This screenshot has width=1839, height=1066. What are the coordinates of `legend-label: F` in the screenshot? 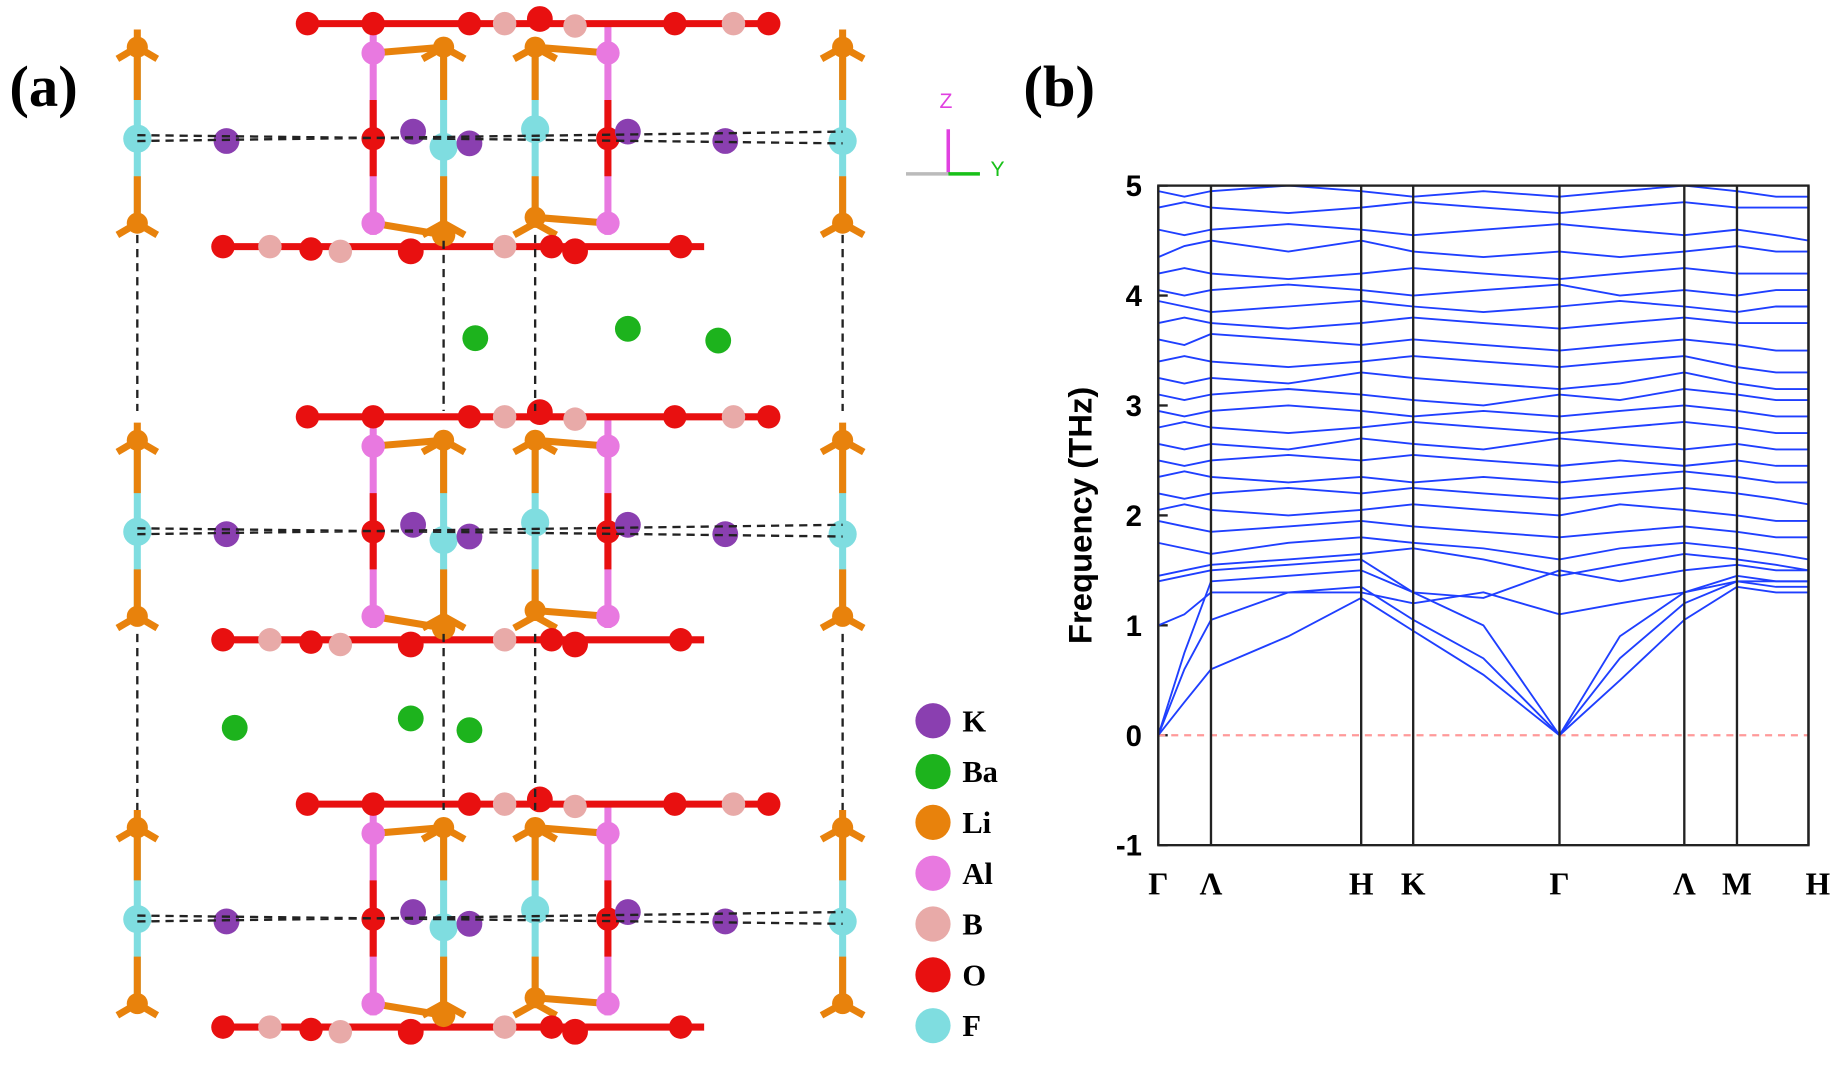 It's located at (971, 1026).